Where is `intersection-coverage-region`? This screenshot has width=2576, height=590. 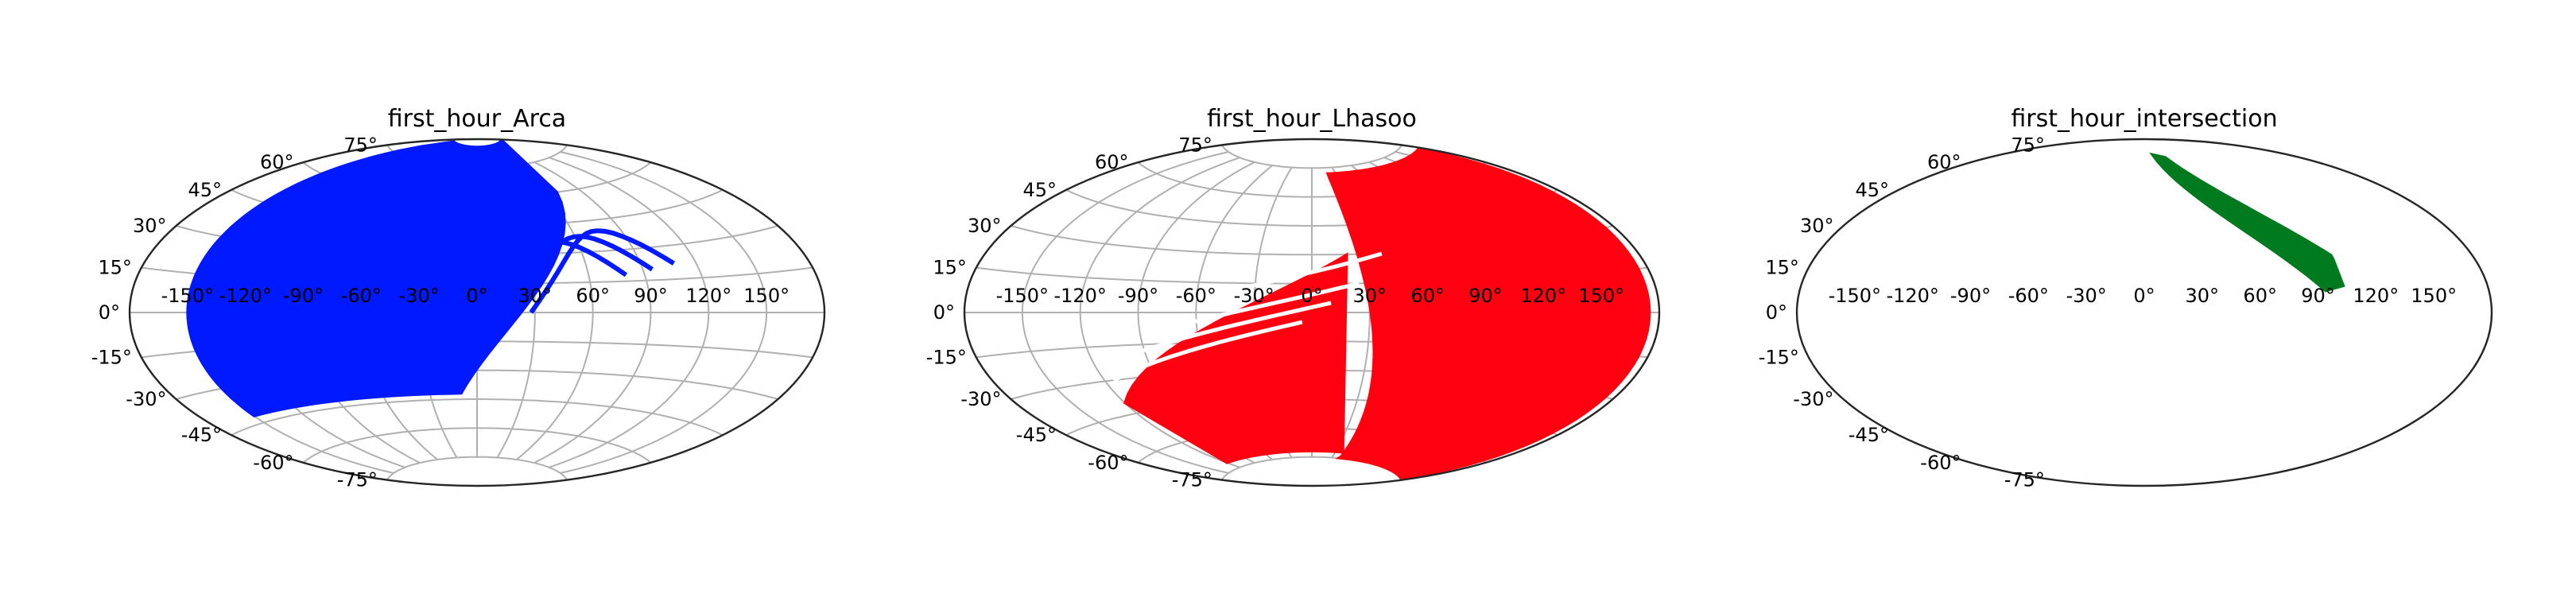
intersection-coverage-region is located at coordinates (2247, 222).